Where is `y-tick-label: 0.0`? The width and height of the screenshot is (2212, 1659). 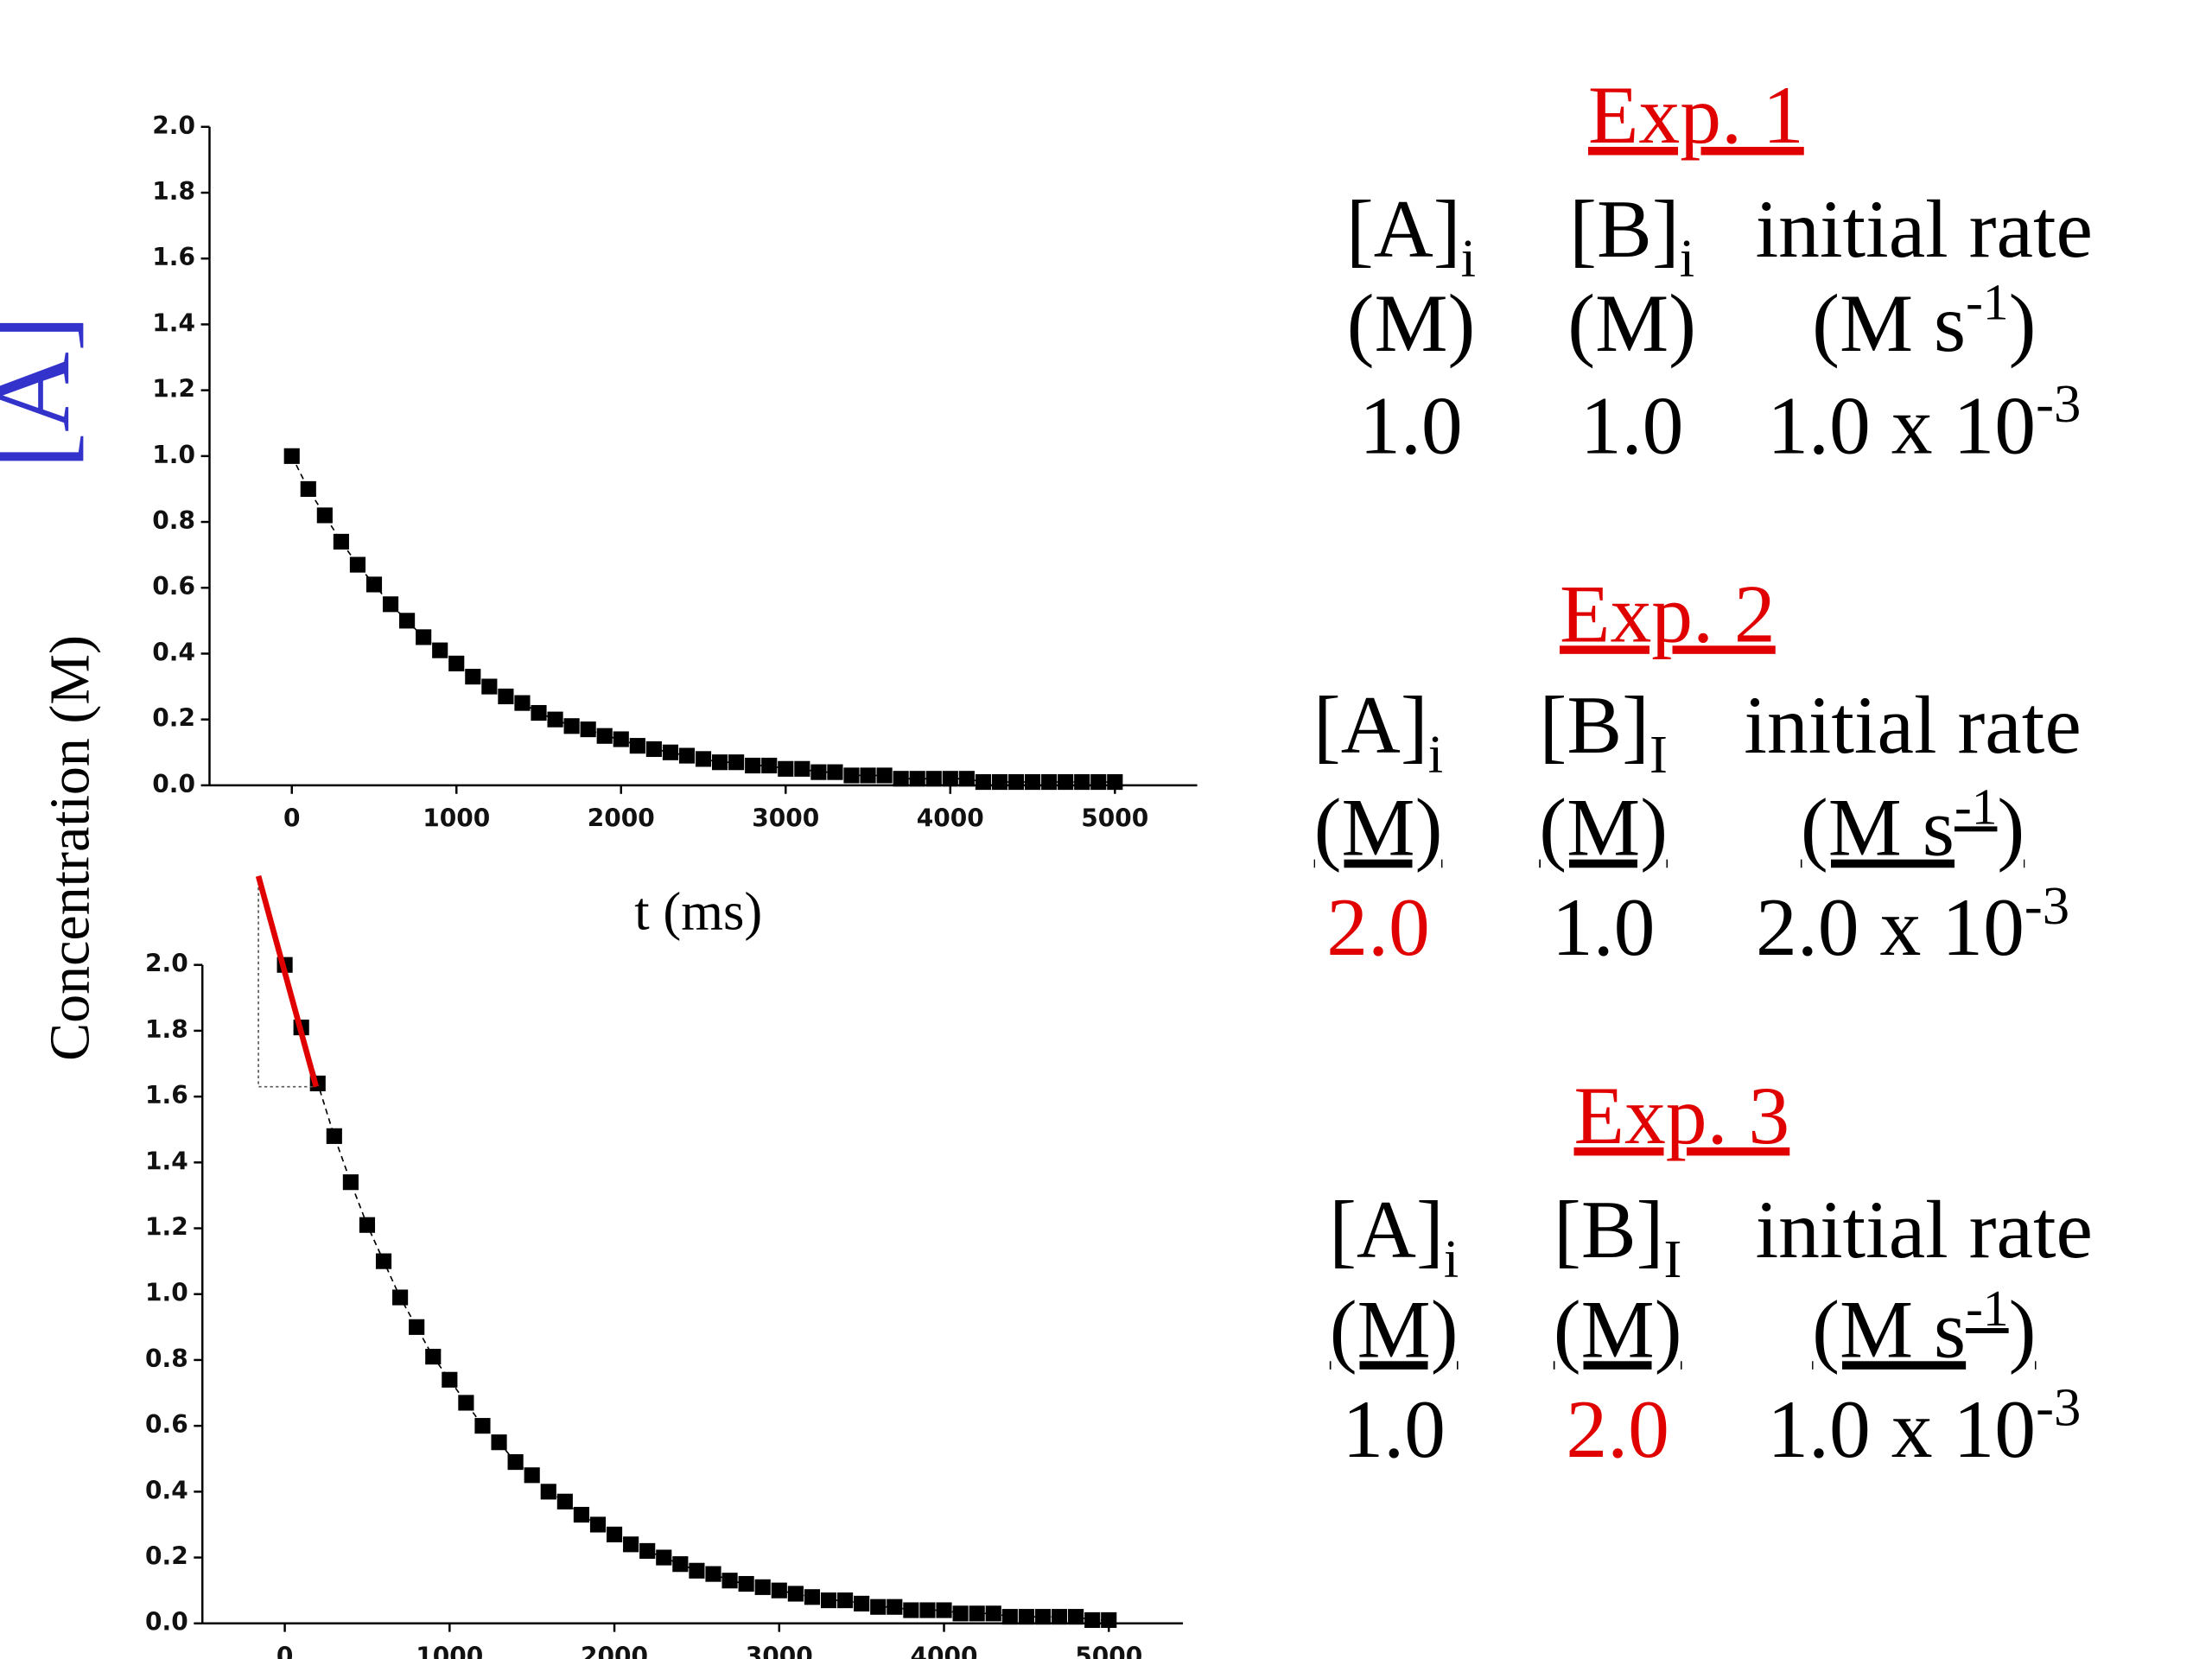
y-tick-label: 0.0 is located at coordinates (166, 1622).